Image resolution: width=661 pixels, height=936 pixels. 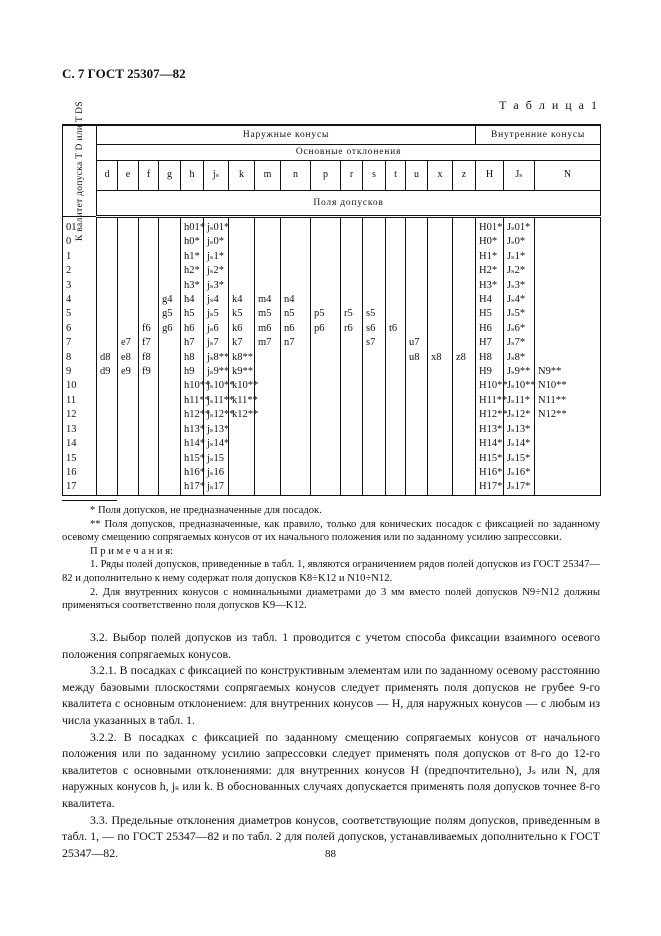 I want to click on tolerance-cell: H17*, so click(x=490, y=488).